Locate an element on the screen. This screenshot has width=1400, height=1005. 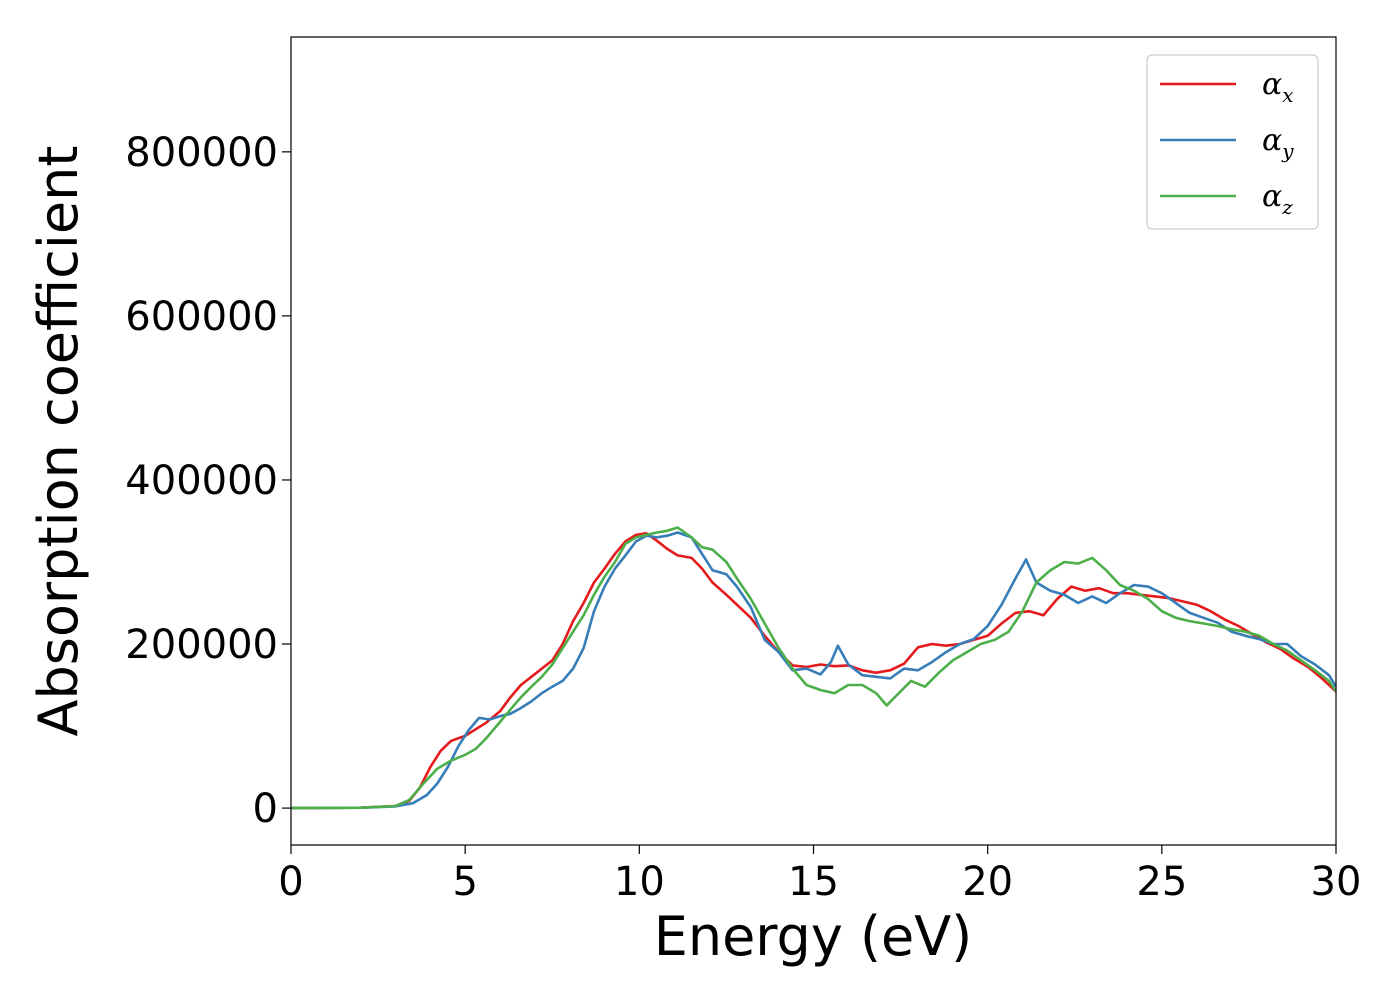
x-tick-label: 20 is located at coordinates (987, 882).